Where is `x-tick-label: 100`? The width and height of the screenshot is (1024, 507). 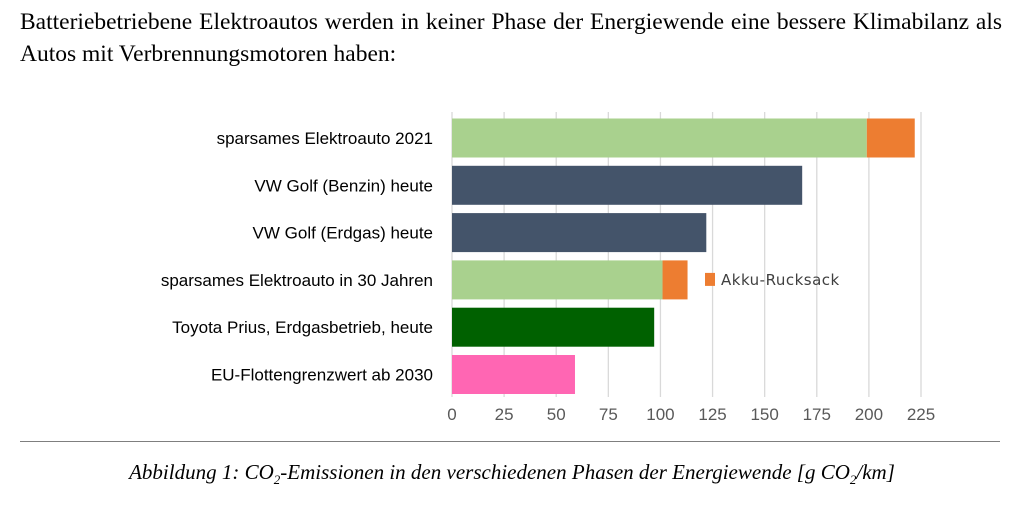
x-tick-label: 100 is located at coordinates (660, 414).